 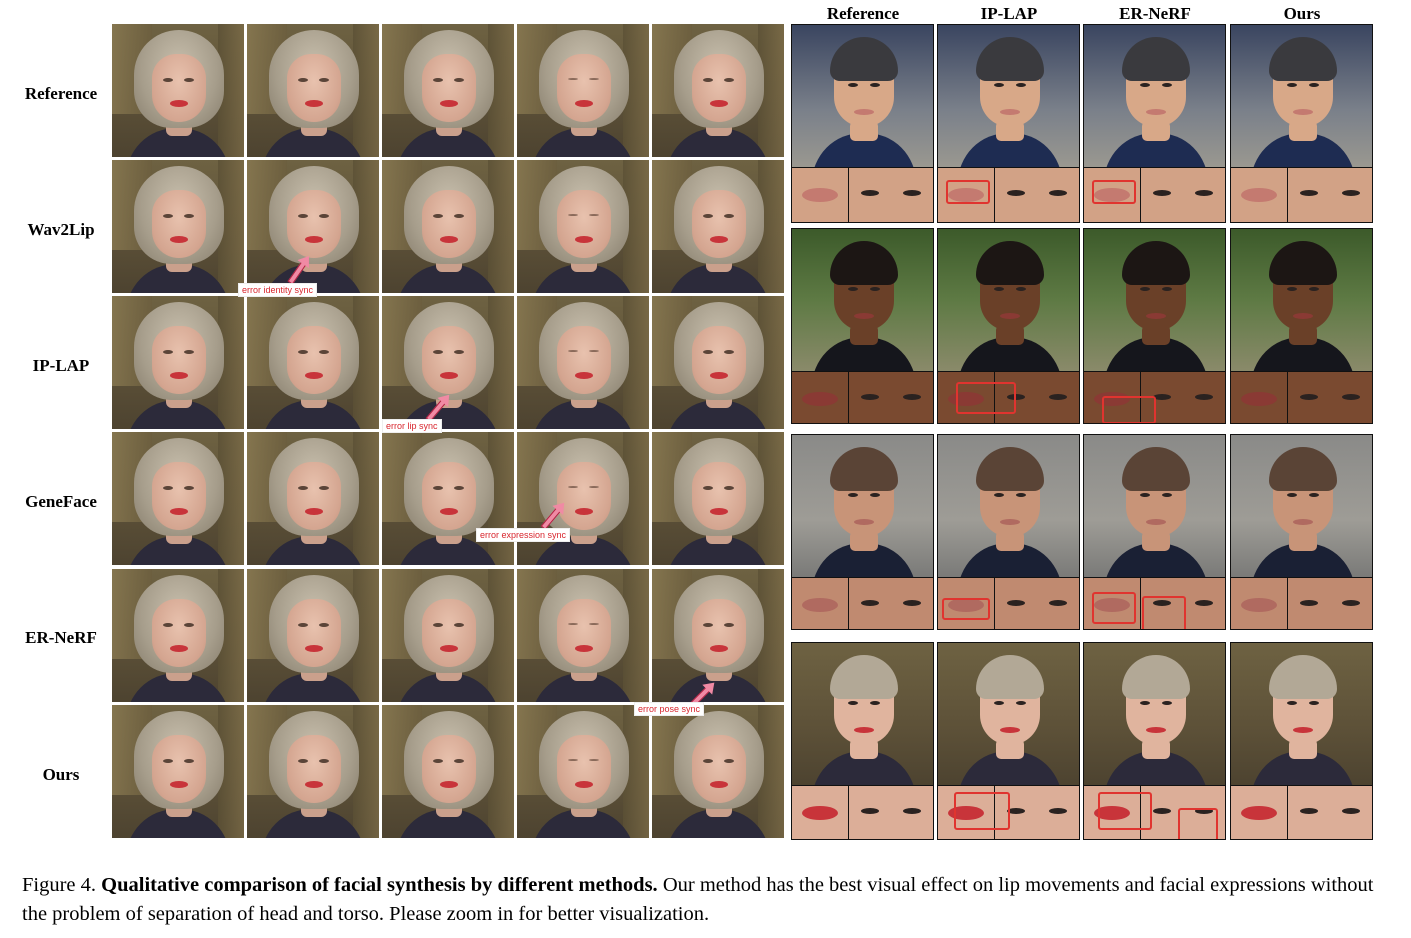 I want to click on row-label-geneface: GeneFace, so click(x=61, y=501).